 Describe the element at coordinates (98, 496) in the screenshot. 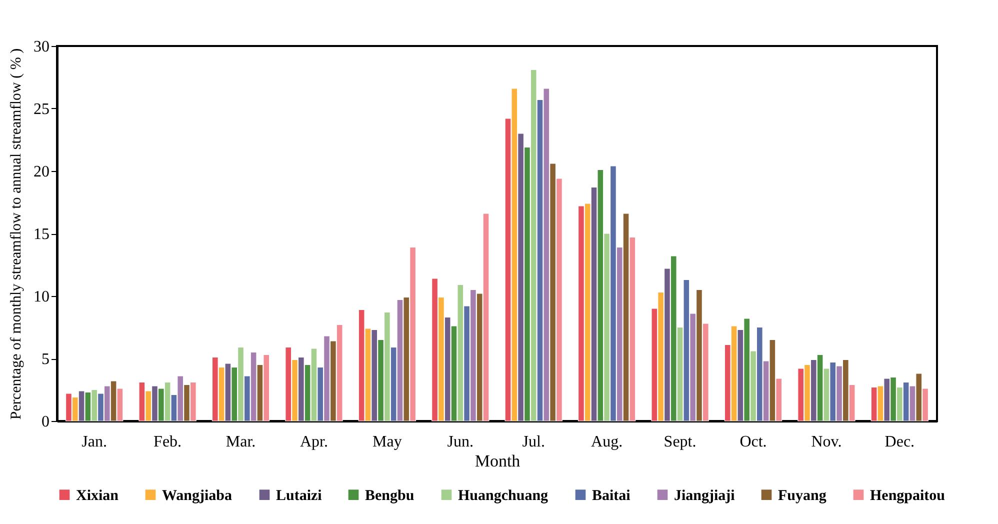

I see `legend-label: Xixian` at that location.